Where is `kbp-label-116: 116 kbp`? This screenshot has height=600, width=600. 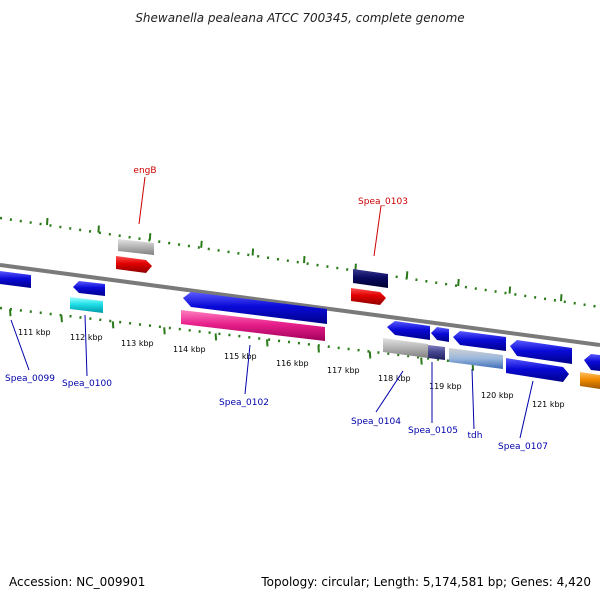
kbp-label-116: 116 kbp is located at coordinates (292, 363).